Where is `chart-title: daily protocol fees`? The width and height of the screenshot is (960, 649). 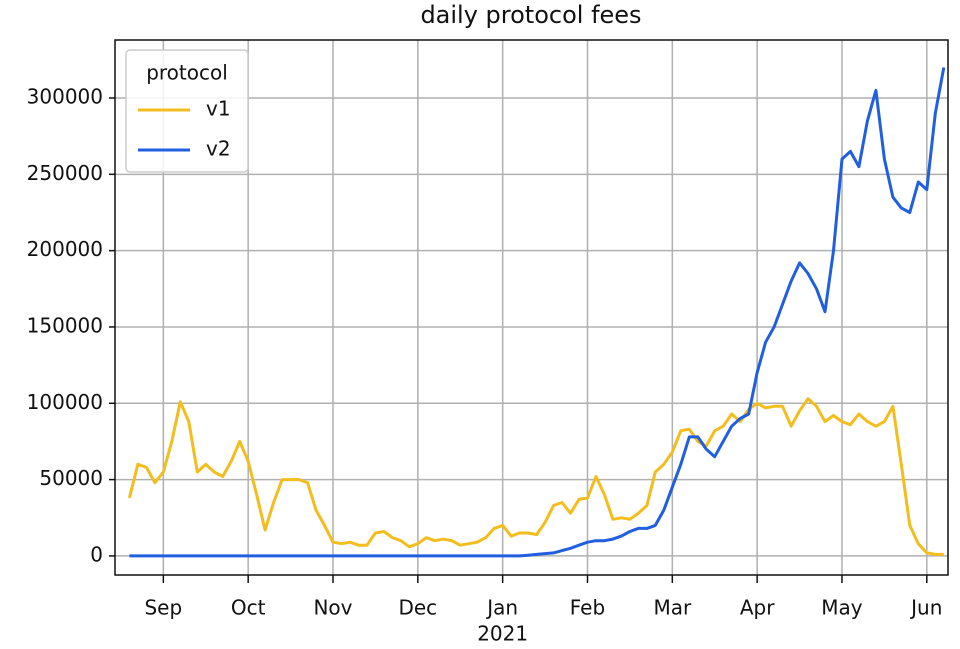
chart-title: daily protocol fees is located at coordinates (530, 15).